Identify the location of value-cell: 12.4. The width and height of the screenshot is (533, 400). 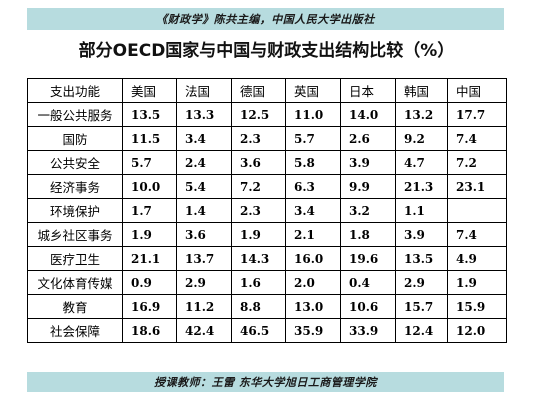
(421, 330).